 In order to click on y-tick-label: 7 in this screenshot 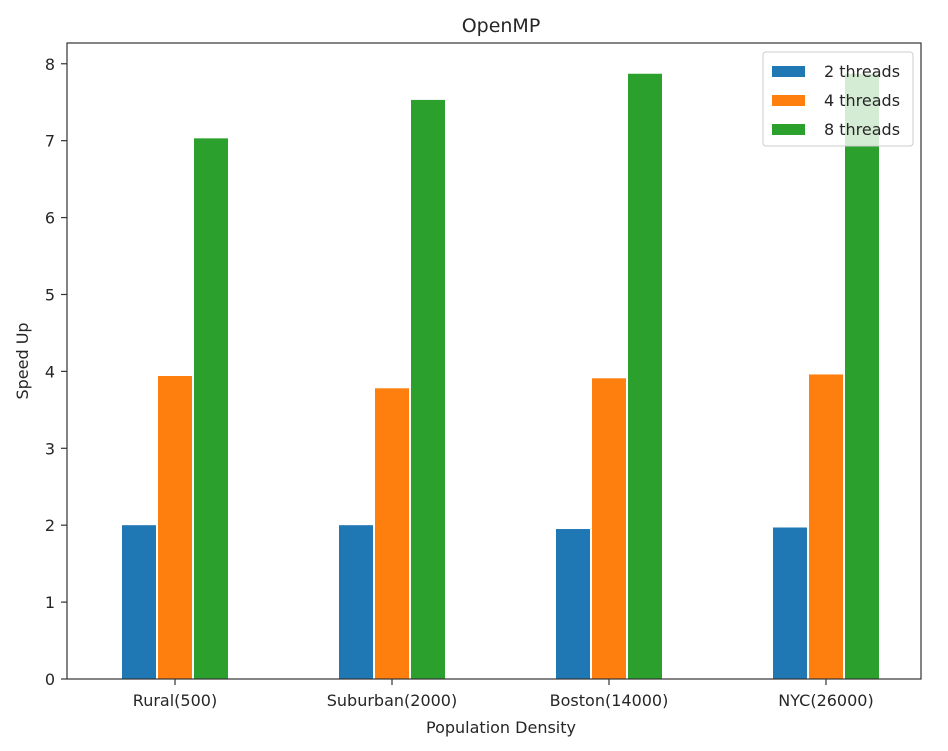, I will do `click(50, 141)`.